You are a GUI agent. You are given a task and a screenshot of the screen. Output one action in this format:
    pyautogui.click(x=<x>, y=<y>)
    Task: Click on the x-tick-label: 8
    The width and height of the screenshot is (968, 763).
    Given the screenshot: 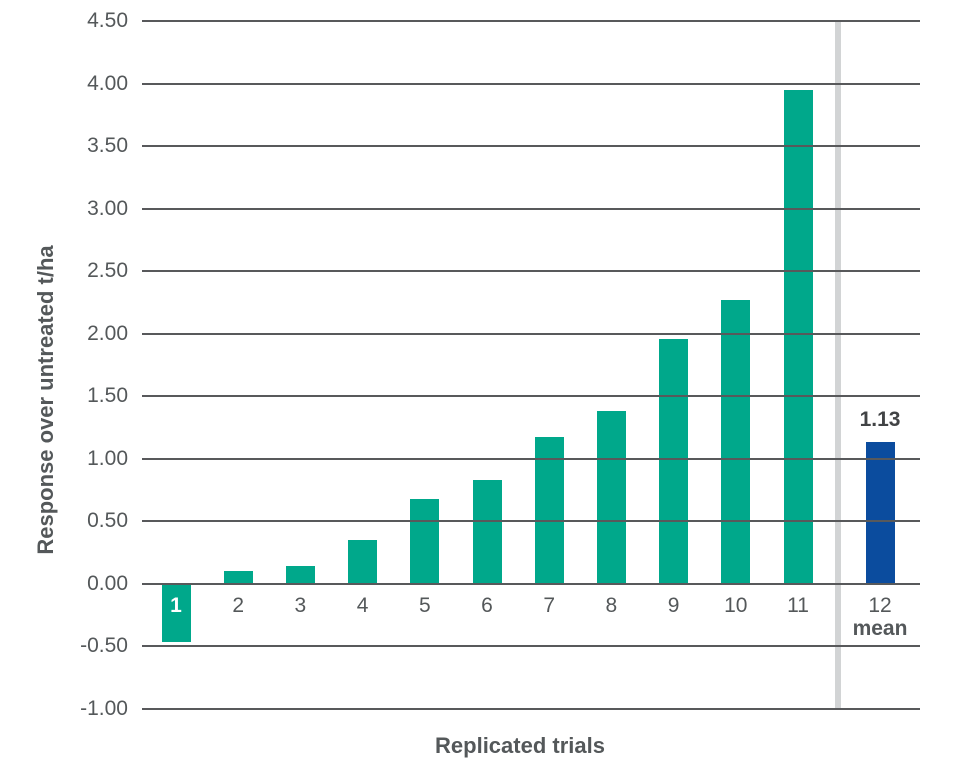 What is the action you would take?
    pyautogui.click(x=611, y=605)
    